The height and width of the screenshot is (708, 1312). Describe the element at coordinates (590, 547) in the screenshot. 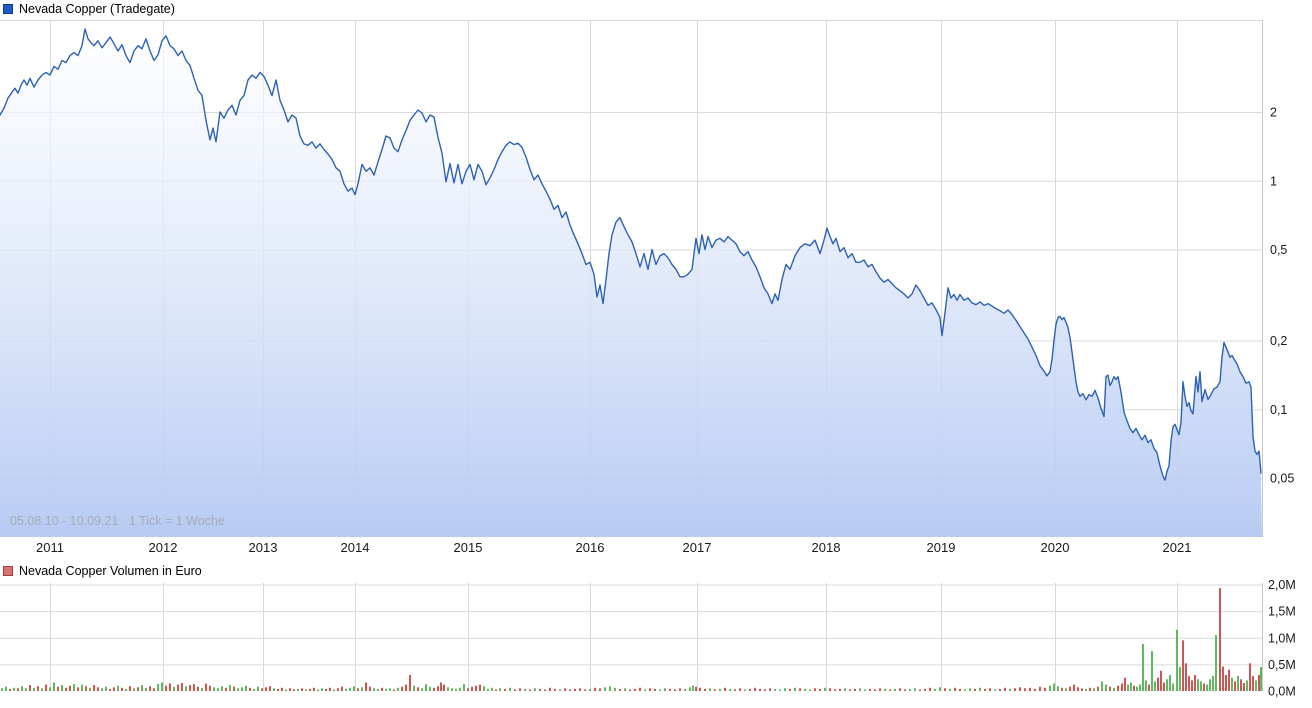

I see `year-axis-tick-label: 2016` at that location.